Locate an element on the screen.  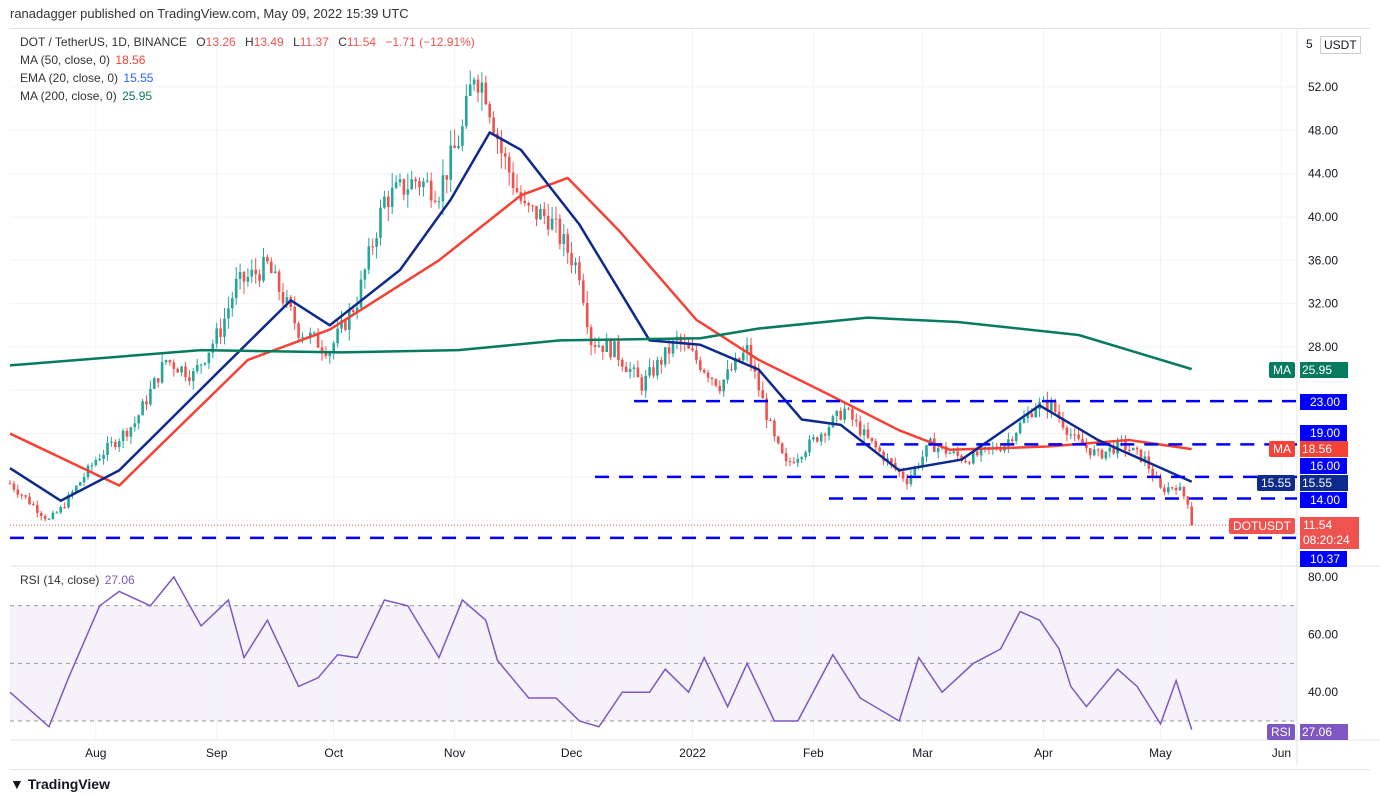
time-tick-label: Mar is located at coordinates (922, 753).